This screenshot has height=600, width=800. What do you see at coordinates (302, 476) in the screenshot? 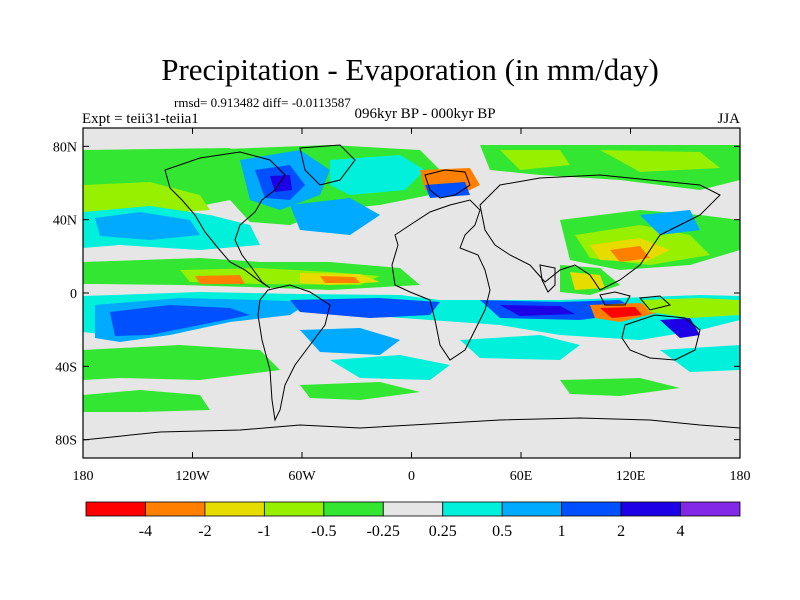
I see `lon-tick-label: 60W` at bounding box center [302, 476].